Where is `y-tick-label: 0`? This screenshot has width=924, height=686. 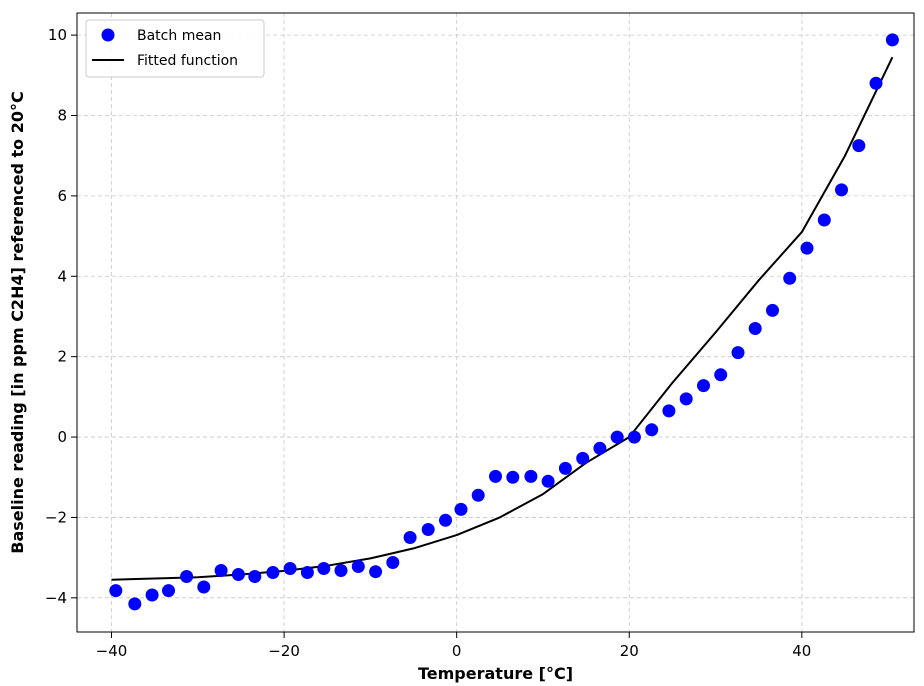
y-tick-label: 0 is located at coordinates (62, 437).